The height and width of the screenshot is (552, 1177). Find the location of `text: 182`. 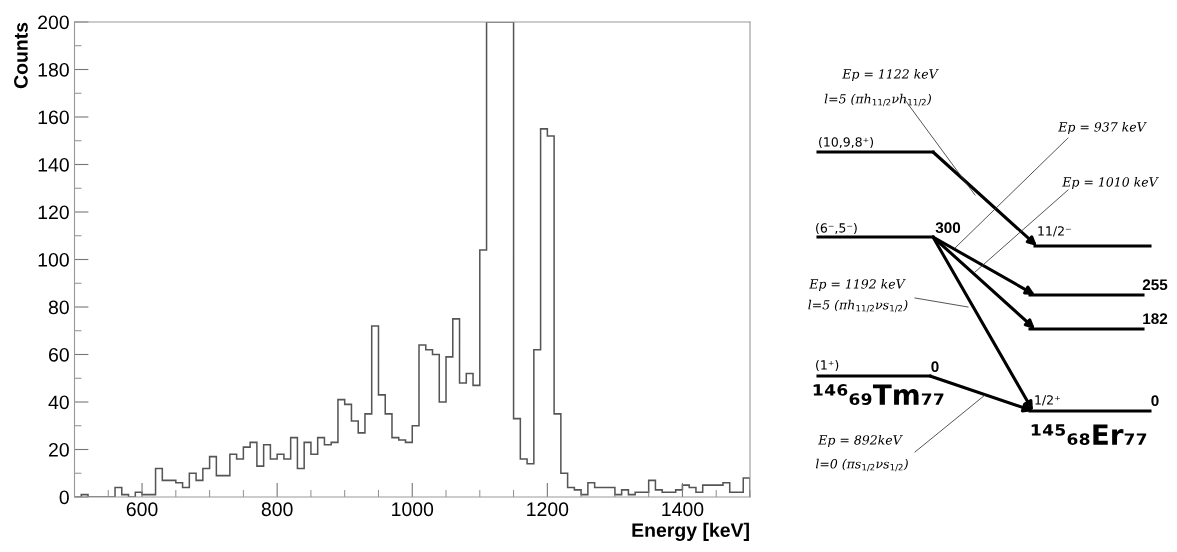

text: 182 is located at coordinates (1155, 319).